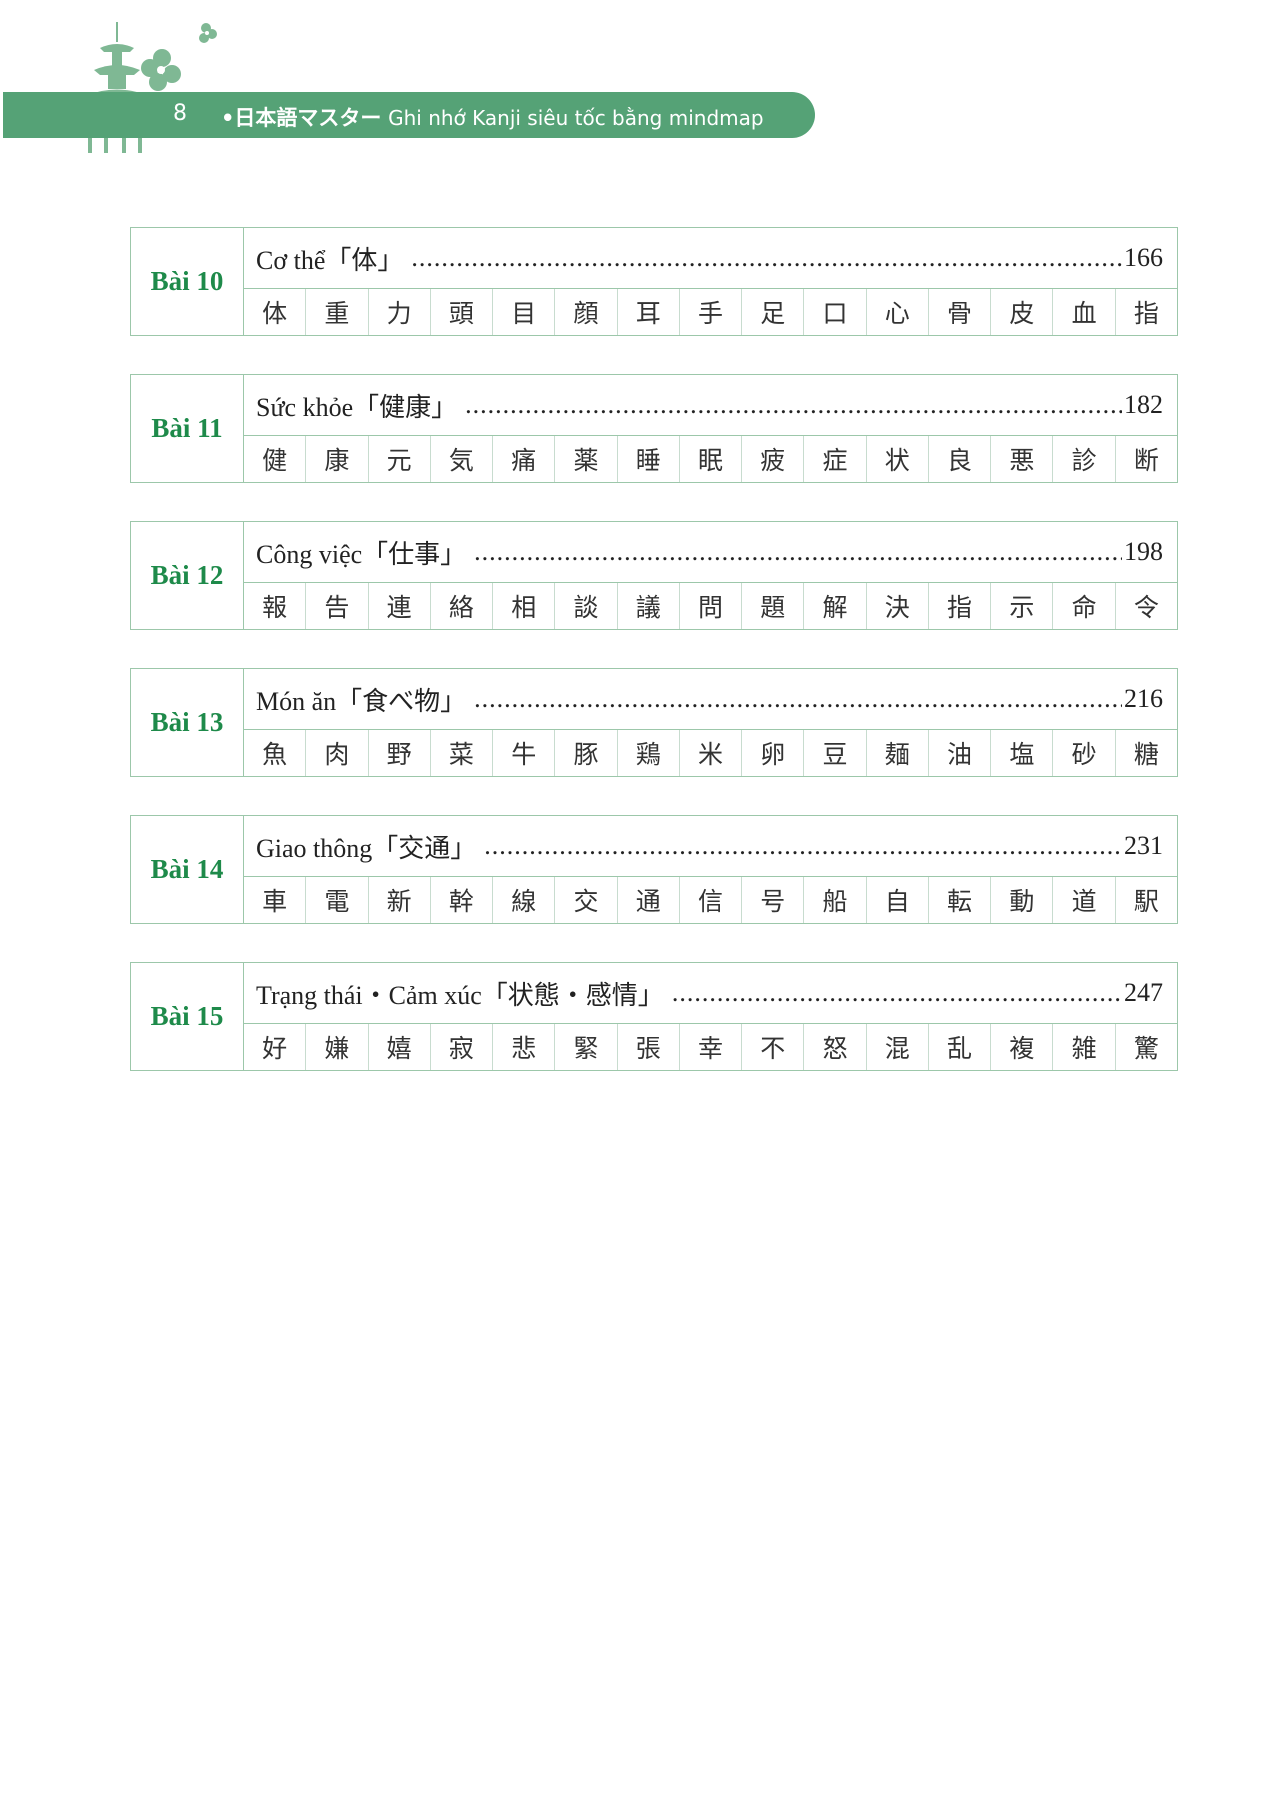 The width and height of the screenshot is (1275, 1803). I want to click on book-title-jp: •日本語マスター, so click(301, 118).